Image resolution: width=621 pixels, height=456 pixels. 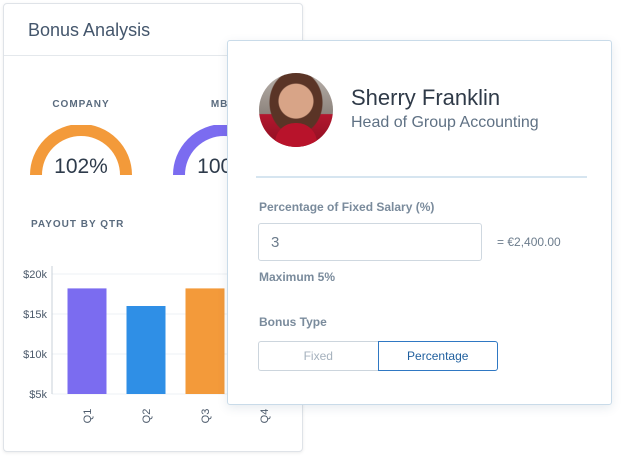 I want to click on bonus-amount: = €2,400.00, so click(x=529, y=242).